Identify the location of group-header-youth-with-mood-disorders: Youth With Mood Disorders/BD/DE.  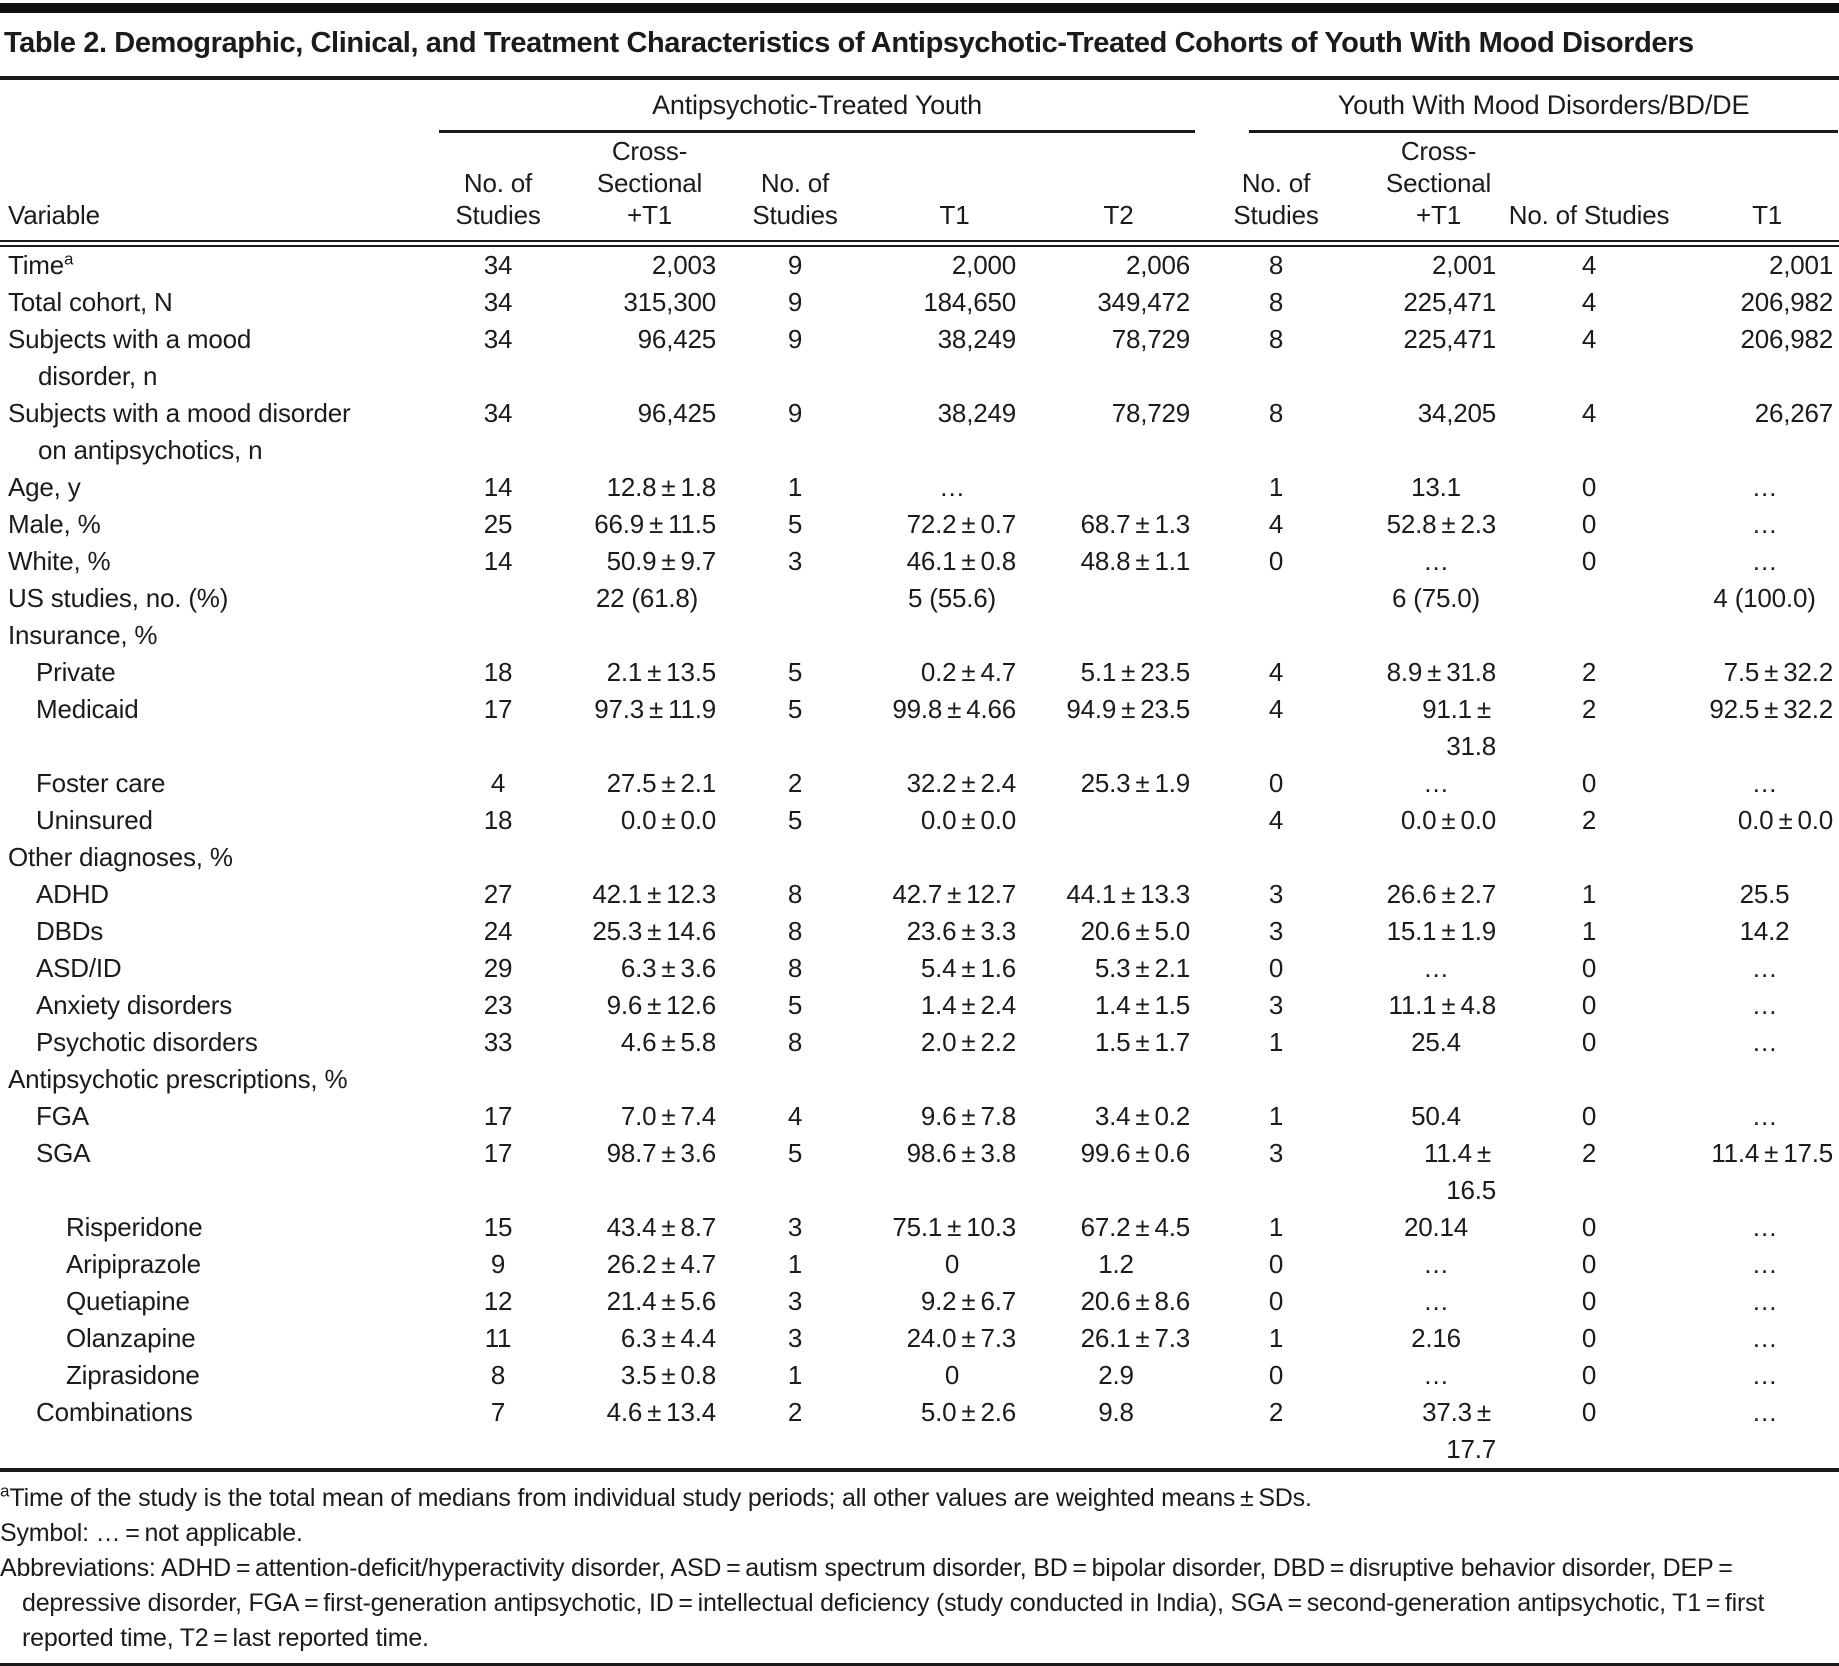
(1517, 107).